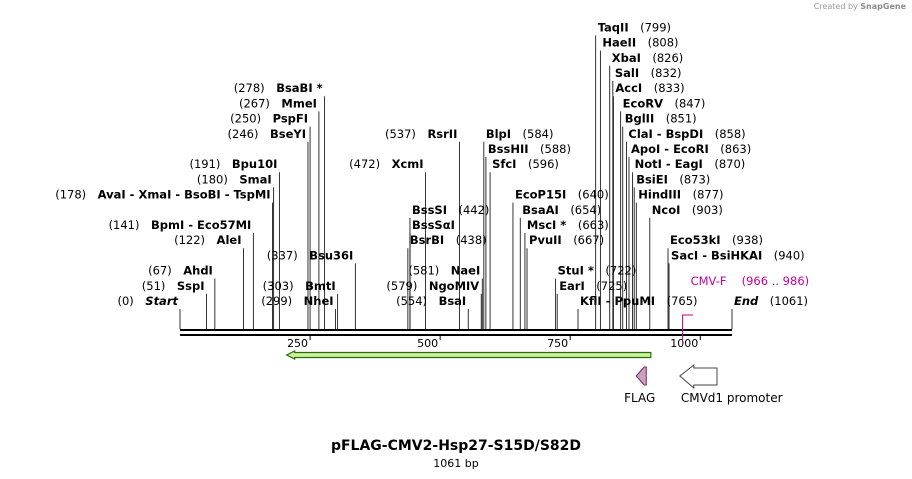 The height and width of the screenshot is (479, 912). What do you see at coordinates (173, 286) in the screenshot?
I see `site-sspi-label: (51) SspI` at bounding box center [173, 286].